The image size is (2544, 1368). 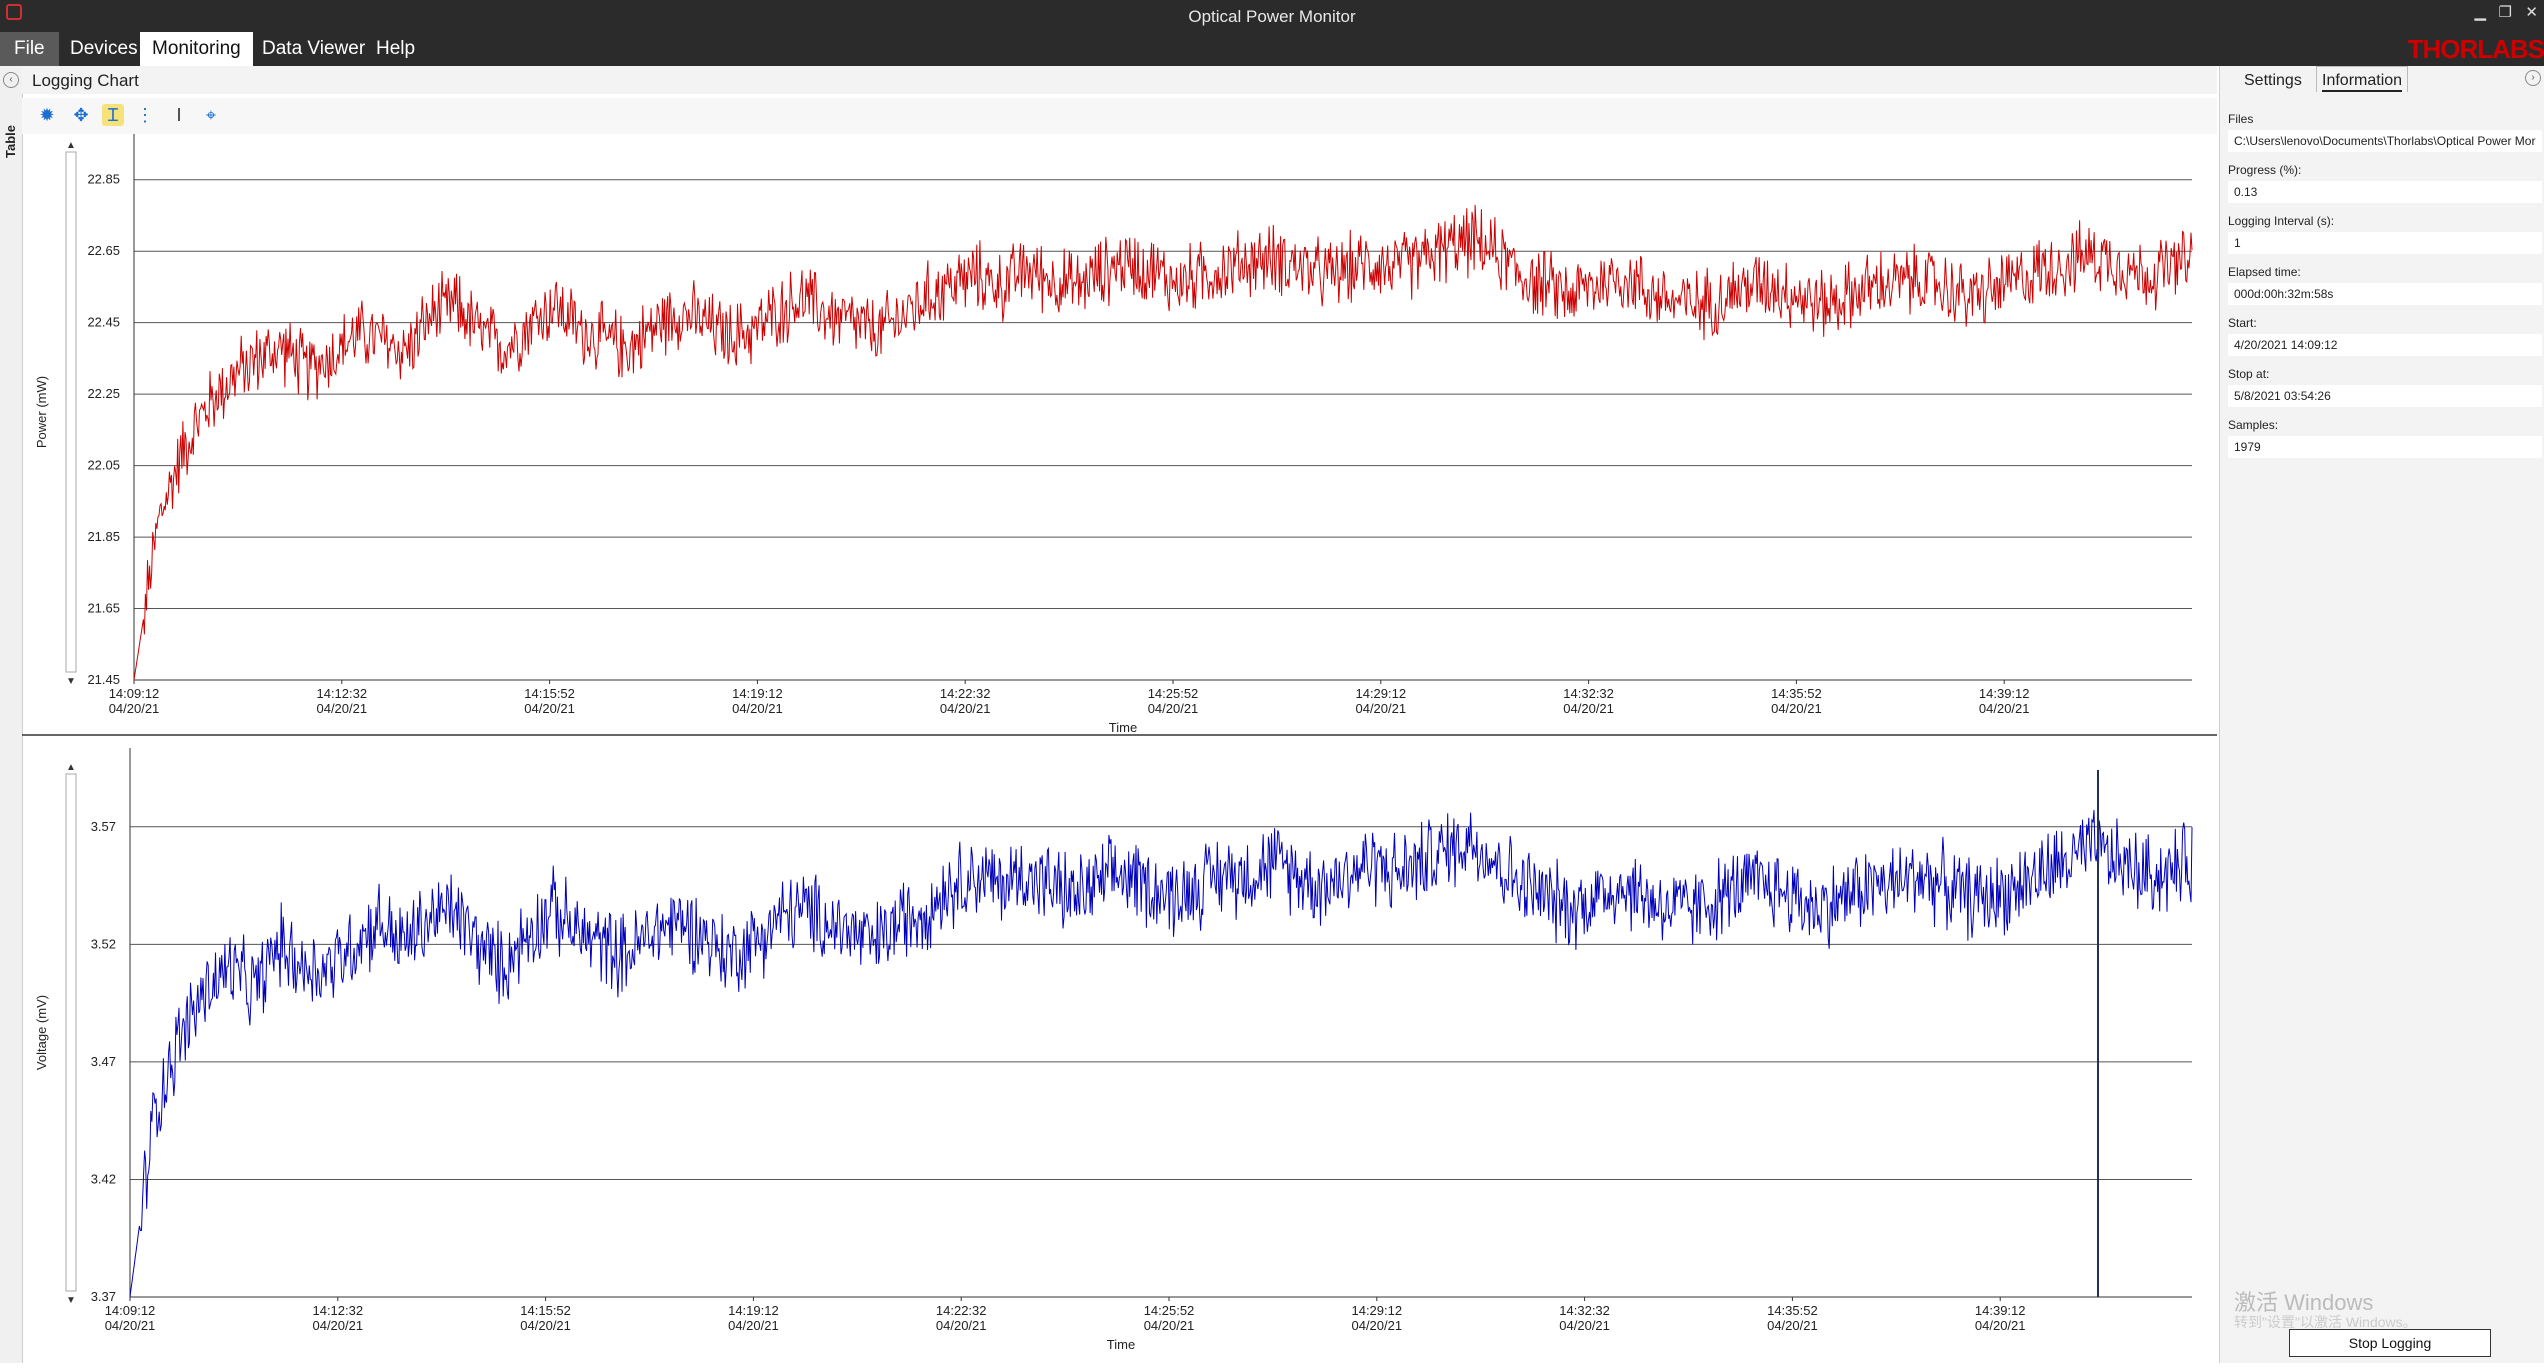 What do you see at coordinates (196, 49) in the screenshot?
I see `menu-monitoring: Monitoring` at bounding box center [196, 49].